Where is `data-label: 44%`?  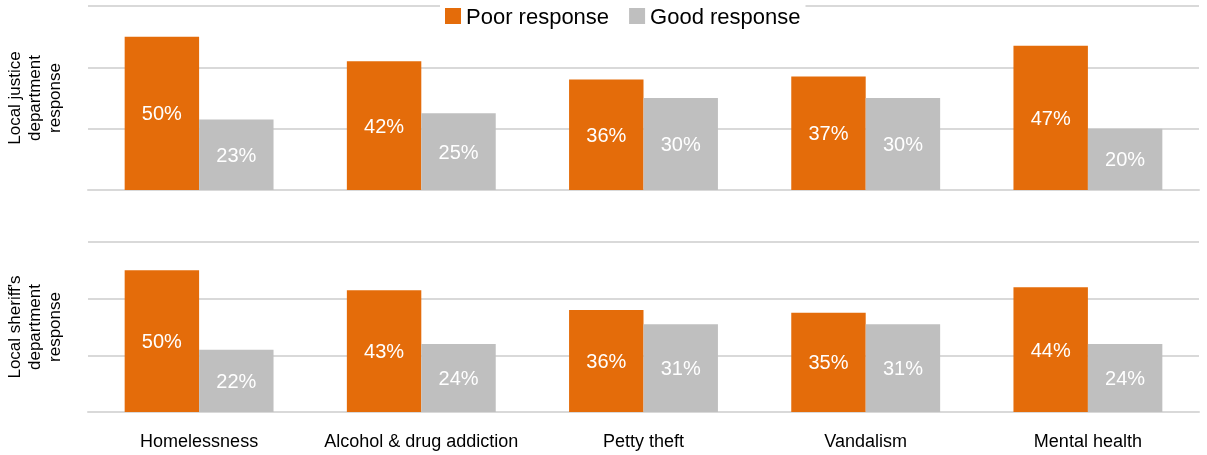
data-label: 44% is located at coordinates (1050, 349).